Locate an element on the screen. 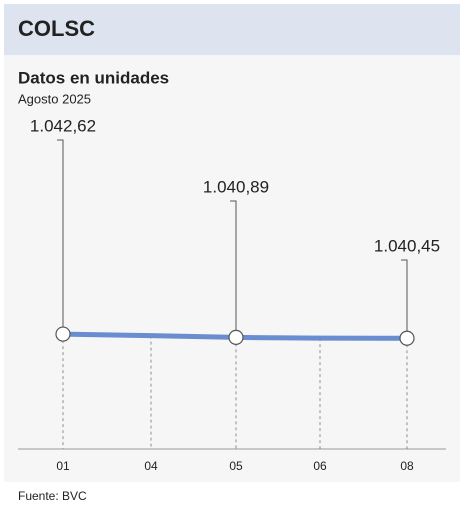 Image resolution: width=464 pixels, height=510 pixels. header-title: COLSC is located at coordinates (56, 28).